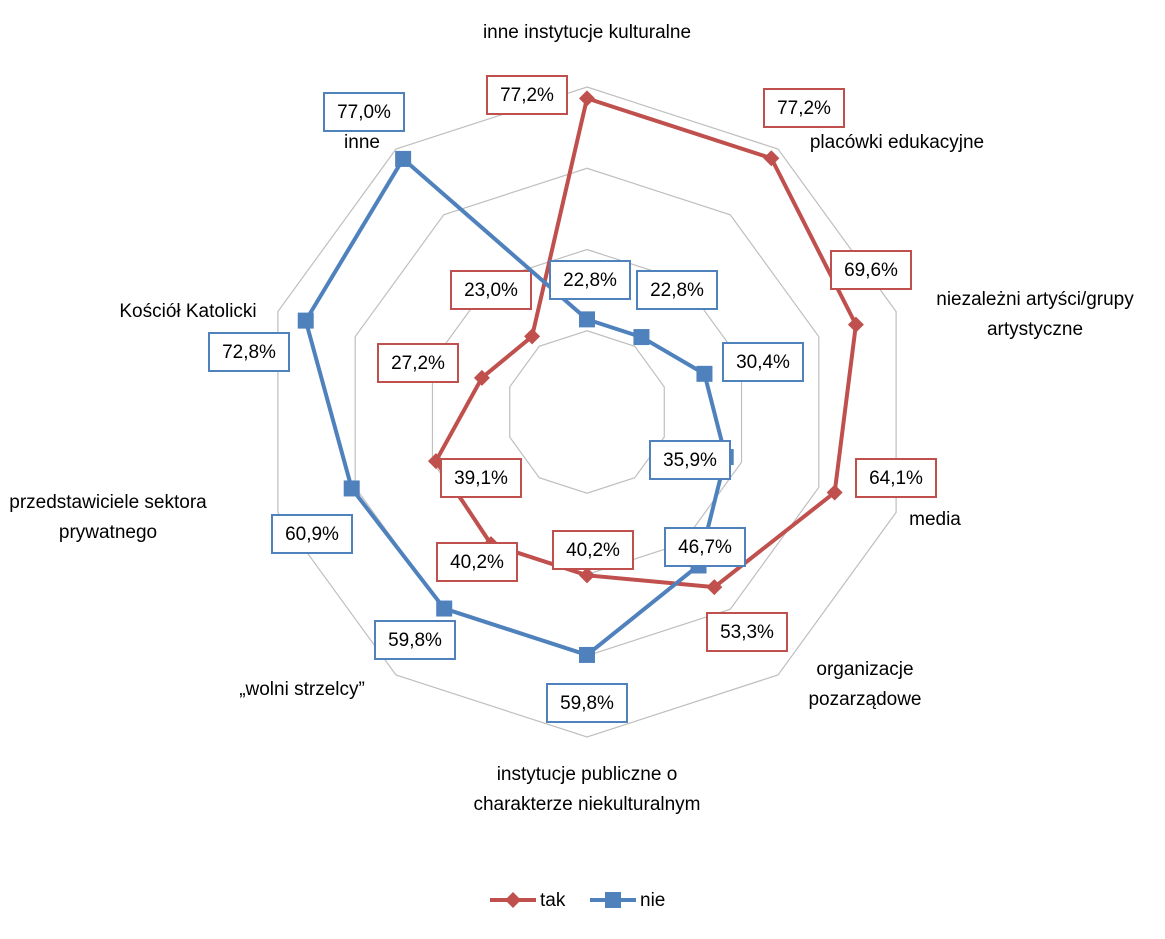 The height and width of the screenshot is (939, 1165). I want to click on value-label: 39,1%, so click(481, 478).